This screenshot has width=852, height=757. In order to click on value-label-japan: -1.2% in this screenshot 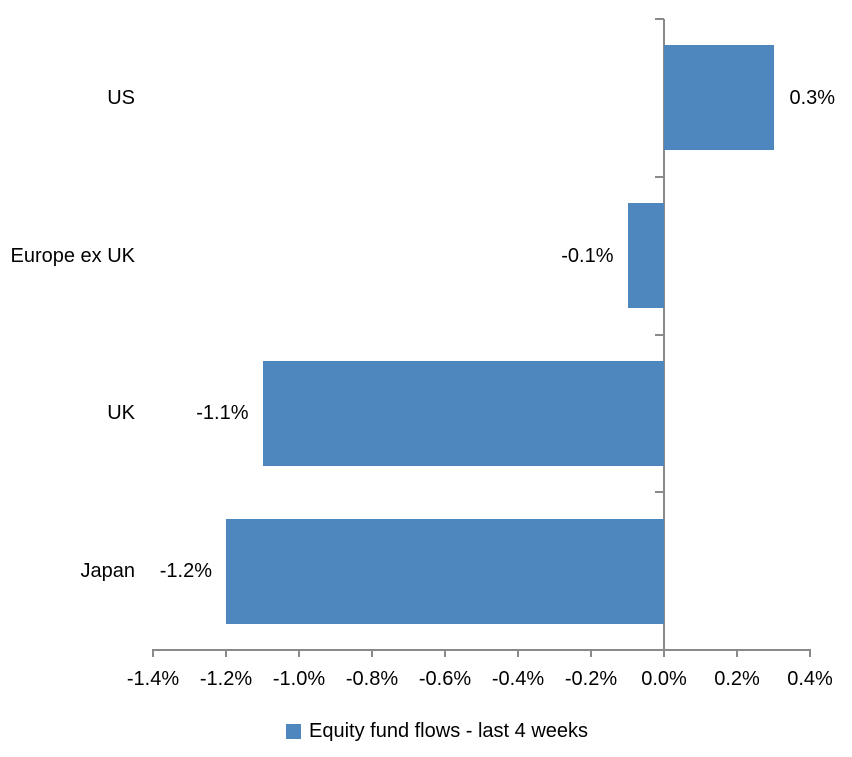, I will do `click(185, 571)`.